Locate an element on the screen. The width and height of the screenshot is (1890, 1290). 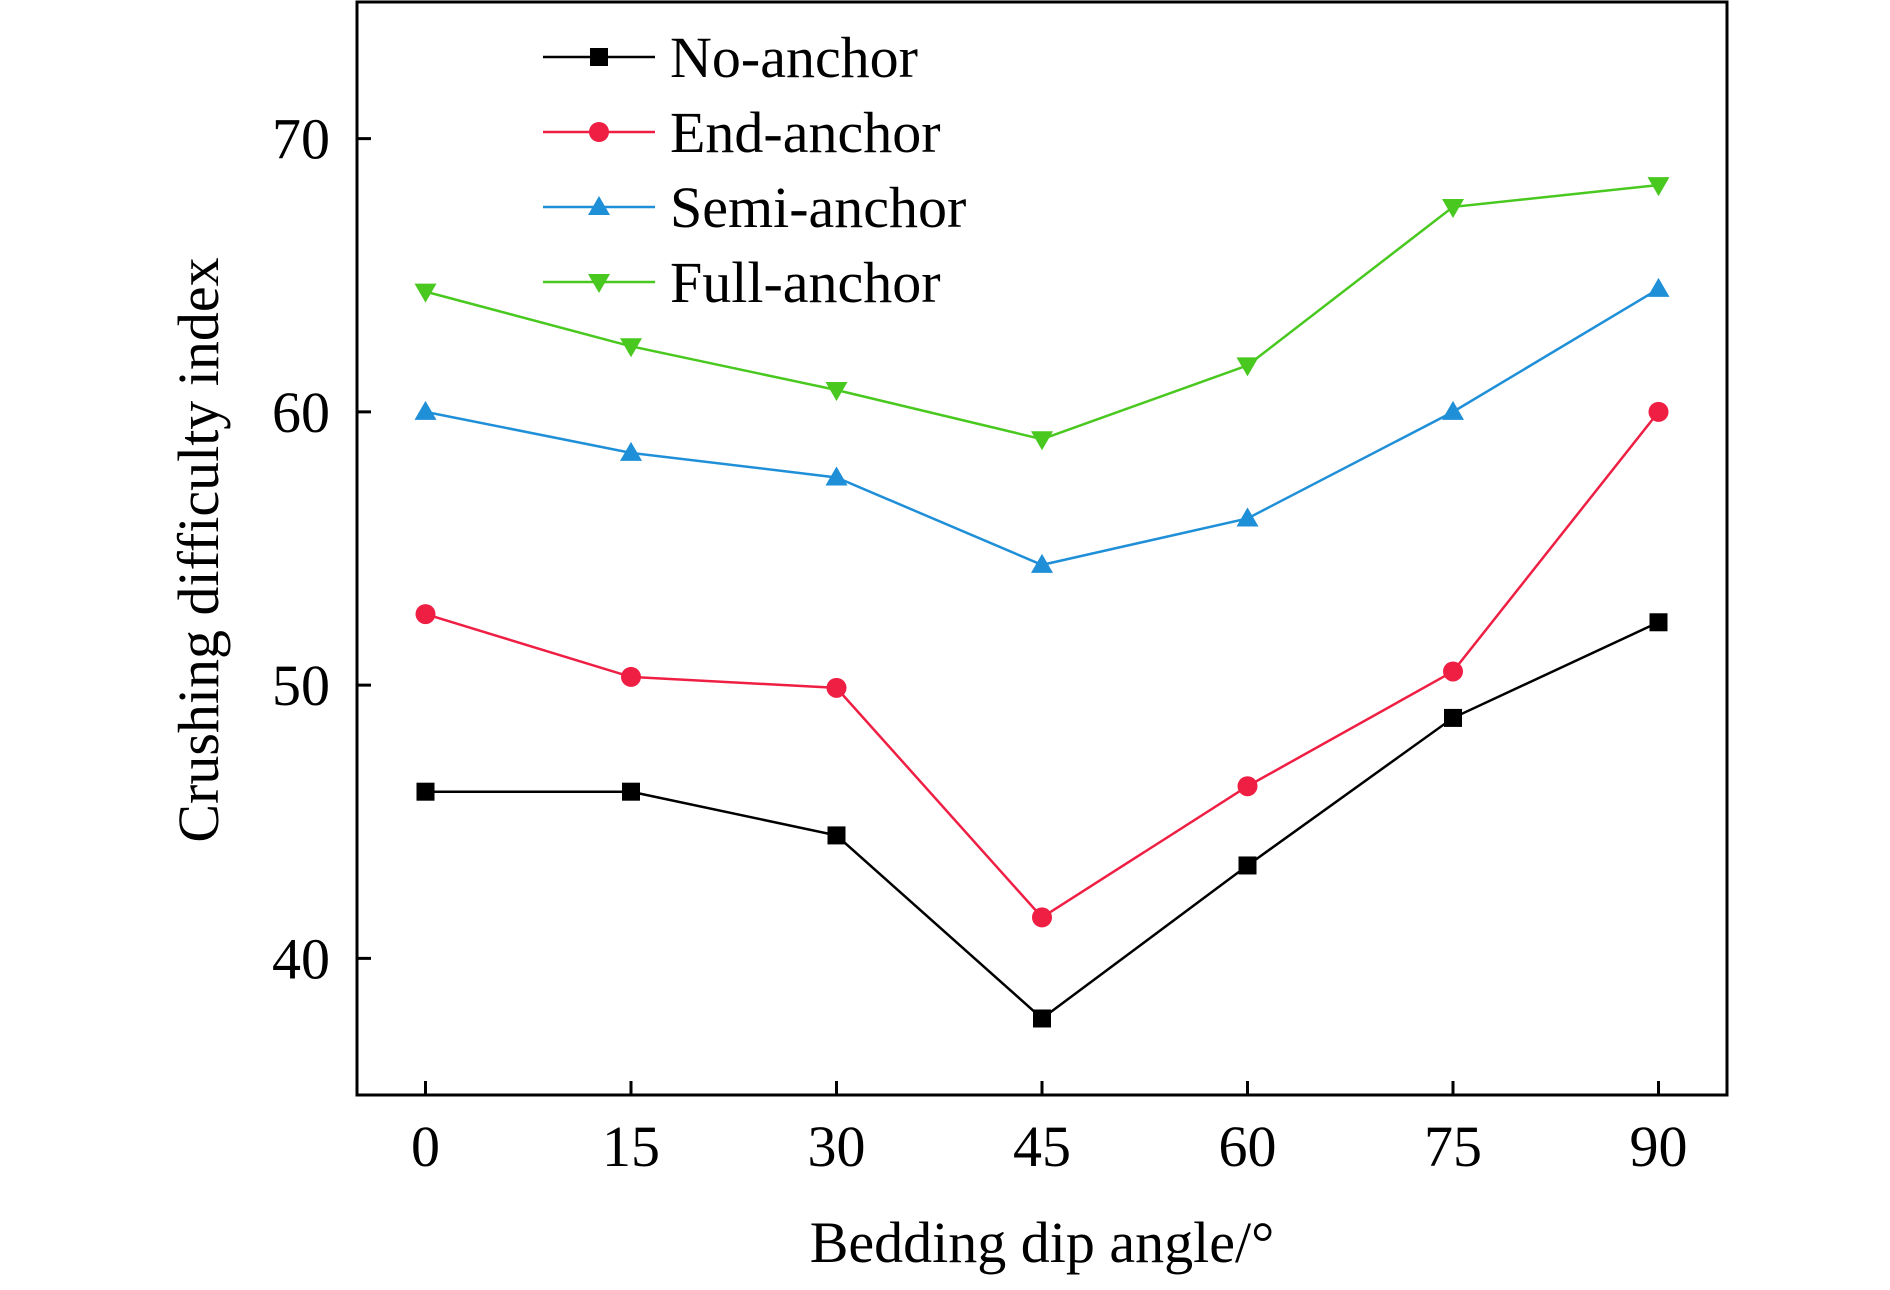
x-axis-label: Bedding dip angle/° is located at coordinates (1042, 1242).